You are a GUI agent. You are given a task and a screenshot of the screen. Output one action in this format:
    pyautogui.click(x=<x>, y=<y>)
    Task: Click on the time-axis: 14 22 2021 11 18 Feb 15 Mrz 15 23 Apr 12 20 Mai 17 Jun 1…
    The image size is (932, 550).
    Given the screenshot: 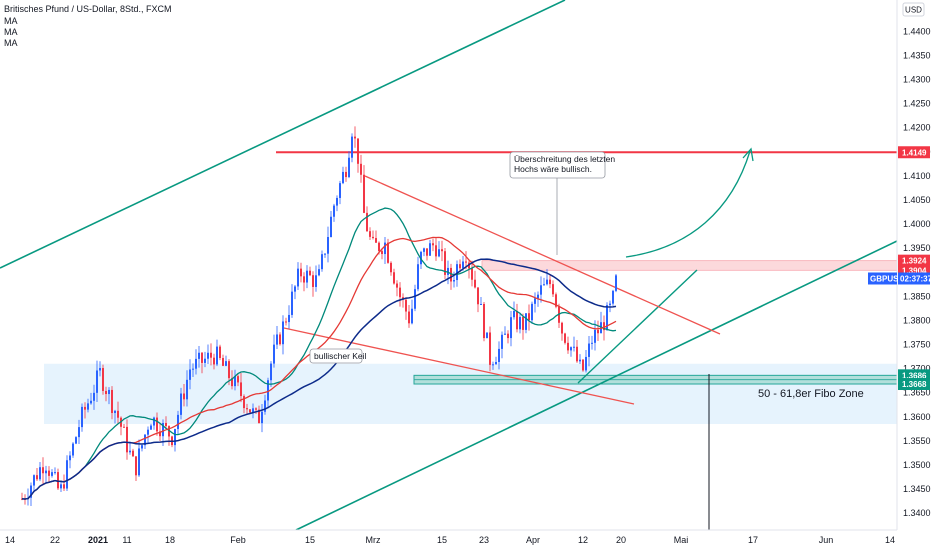 What is the action you would take?
    pyautogui.click(x=450, y=540)
    